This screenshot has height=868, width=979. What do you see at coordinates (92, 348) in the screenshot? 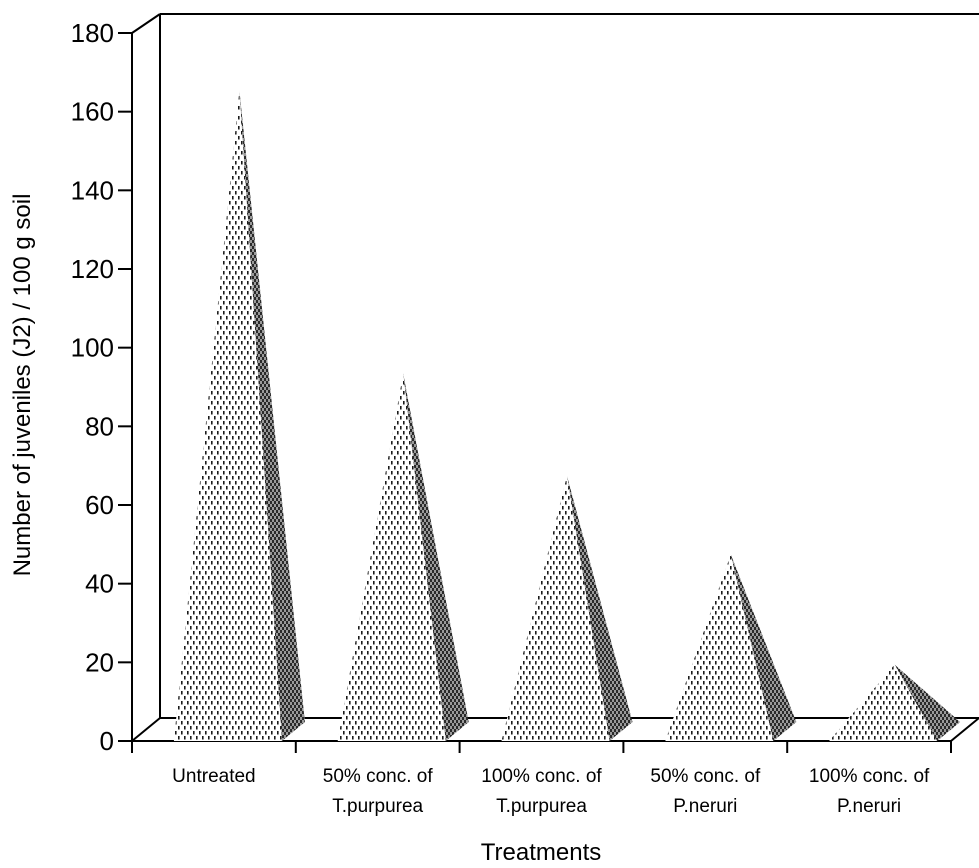
I see `y-tick-label: 100` at bounding box center [92, 348].